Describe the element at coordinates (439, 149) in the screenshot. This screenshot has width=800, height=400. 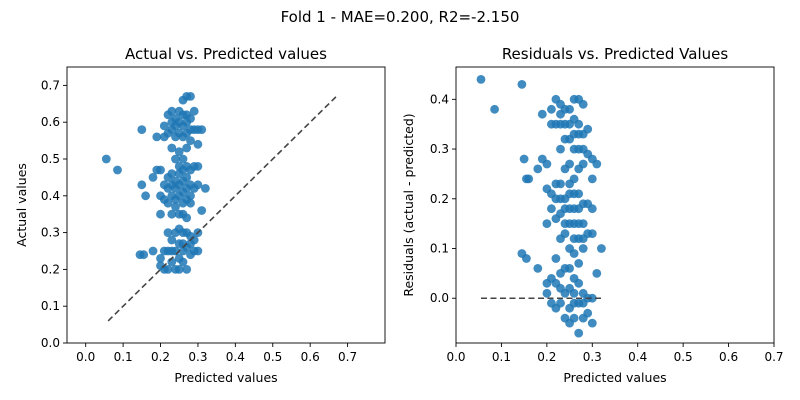
I see `y-tick-label: 0.3` at that location.